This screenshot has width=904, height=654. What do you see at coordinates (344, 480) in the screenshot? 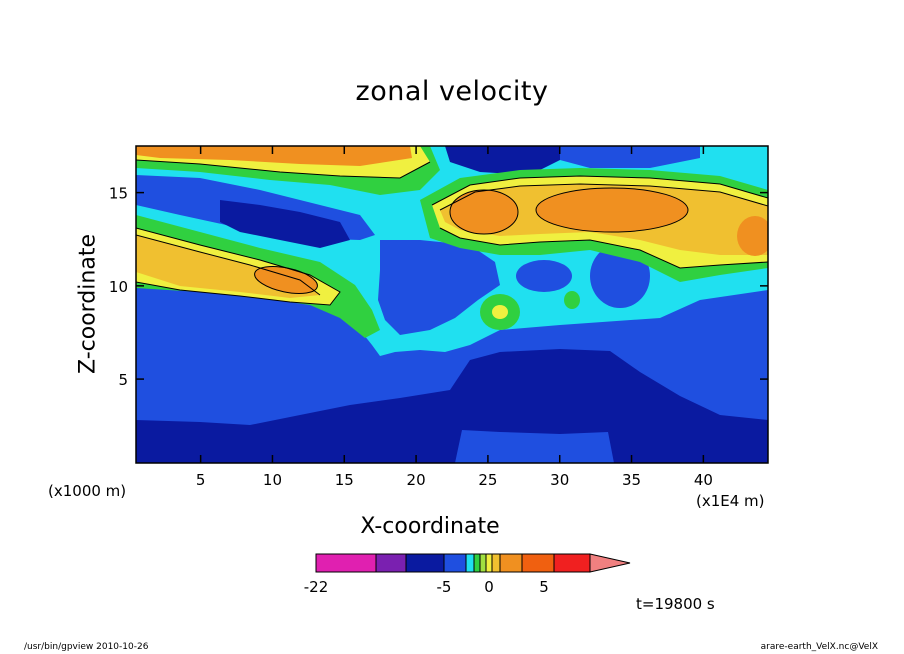
I see `x-tick-label-2: 15` at bounding box center [344, 480].